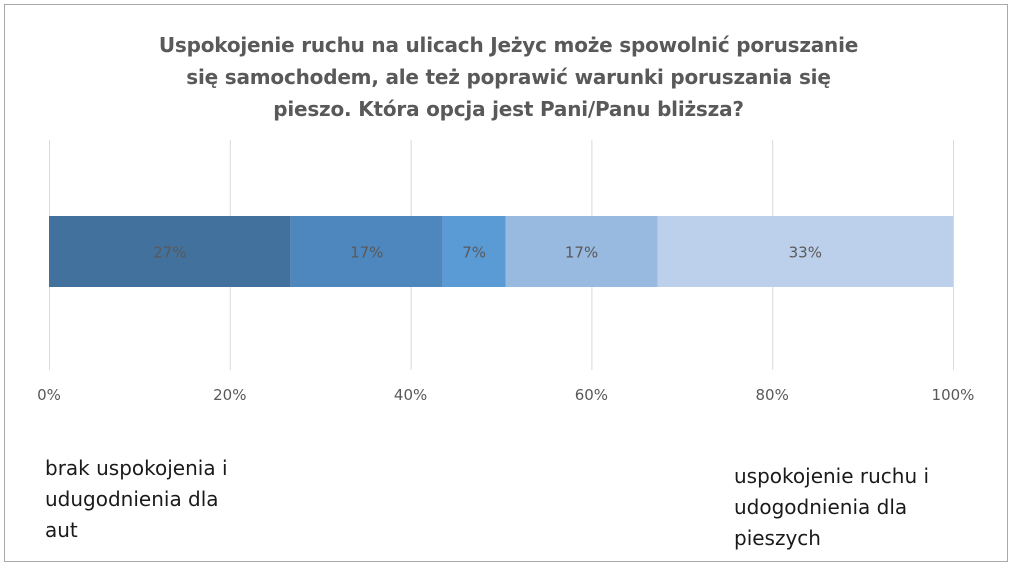  What do you see at coordinates (132, 499) in the screenshot?
I see `category-label-left-line-2: udugodnienia dla` at bounding box center [132, 499].